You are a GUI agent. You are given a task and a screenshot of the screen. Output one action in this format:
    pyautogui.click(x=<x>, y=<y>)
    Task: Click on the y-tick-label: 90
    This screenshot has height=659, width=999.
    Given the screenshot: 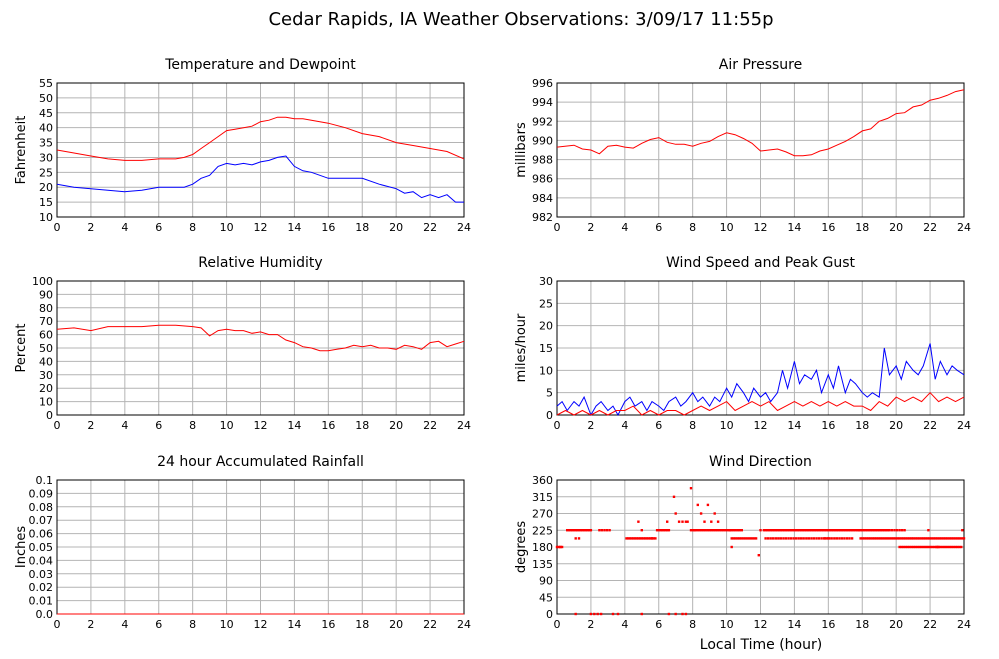 What is the action you would take?
    pyautogui.click(x=46, y=294)
    